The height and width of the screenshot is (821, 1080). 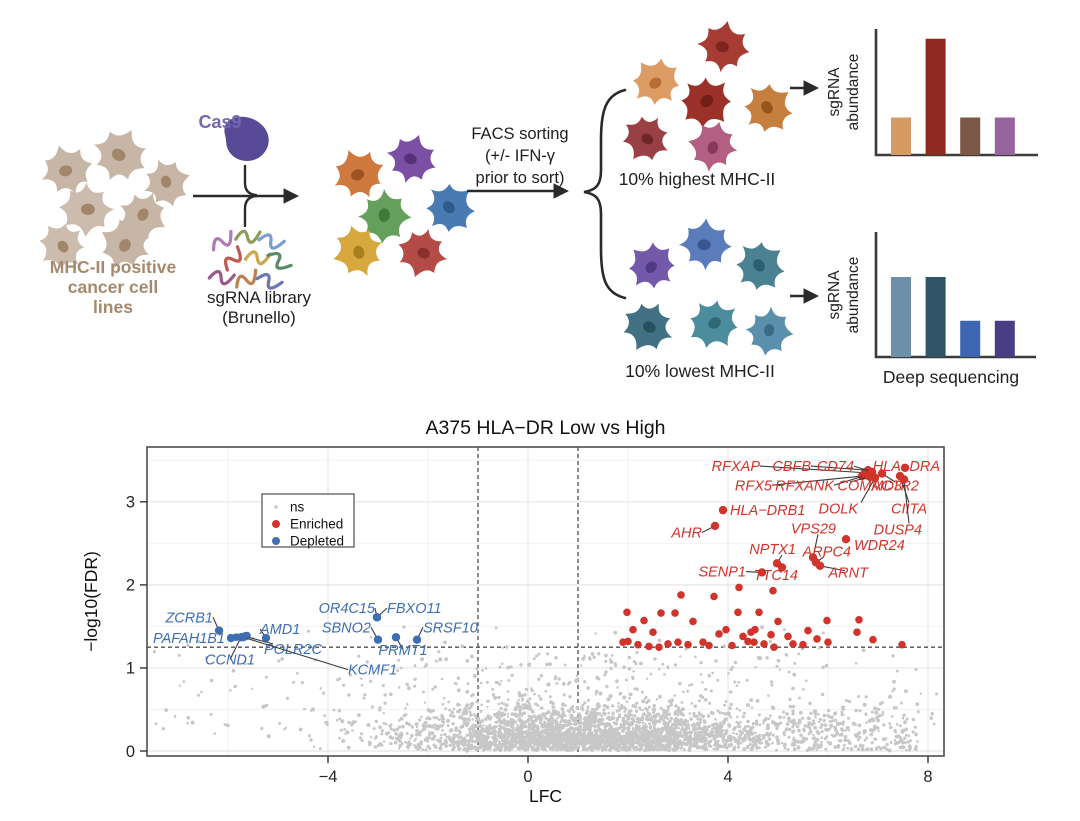 What do you see at coordinates (402, 651) in the screenshot?
I see `gene-label-PRMT1: PRMT1` at bounding box center [402, 651].